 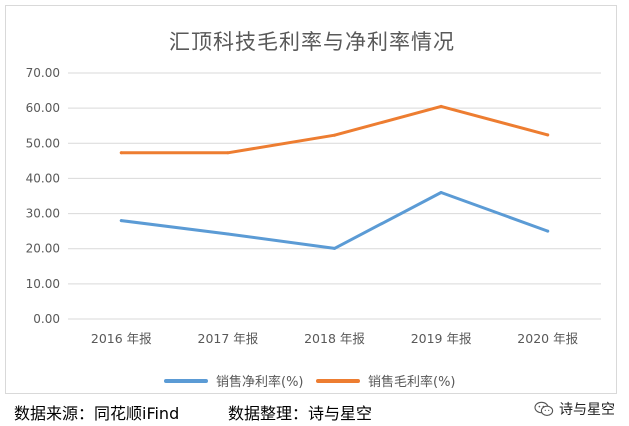 I want to click on y-axis-ticks: 0.00 10.00 20.00 30.00 40.00 50.00 60.00 70.00, so click(x=43, y=196).